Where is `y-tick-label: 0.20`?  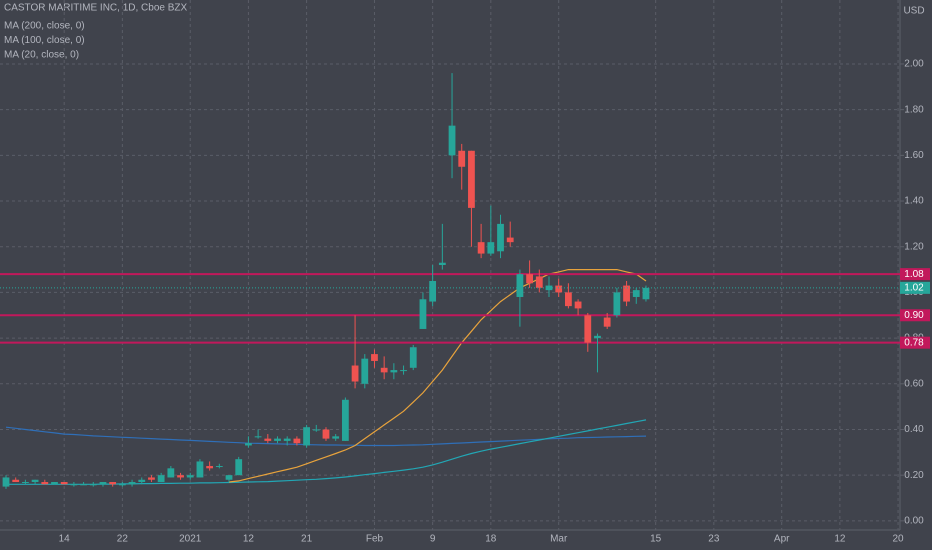 y-tick-label: 0.20 is located at coordinates (914, 475).